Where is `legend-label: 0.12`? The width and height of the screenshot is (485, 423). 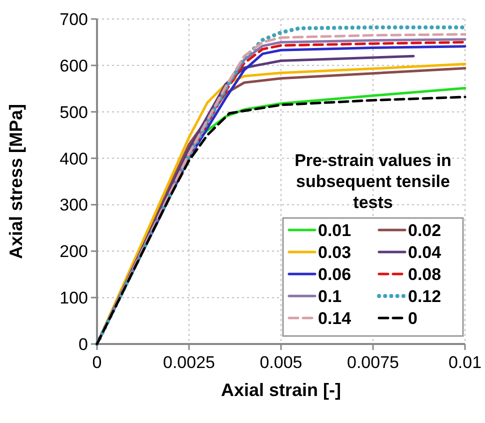
legend-label: 0.12 is located at coordinates (425, 296).